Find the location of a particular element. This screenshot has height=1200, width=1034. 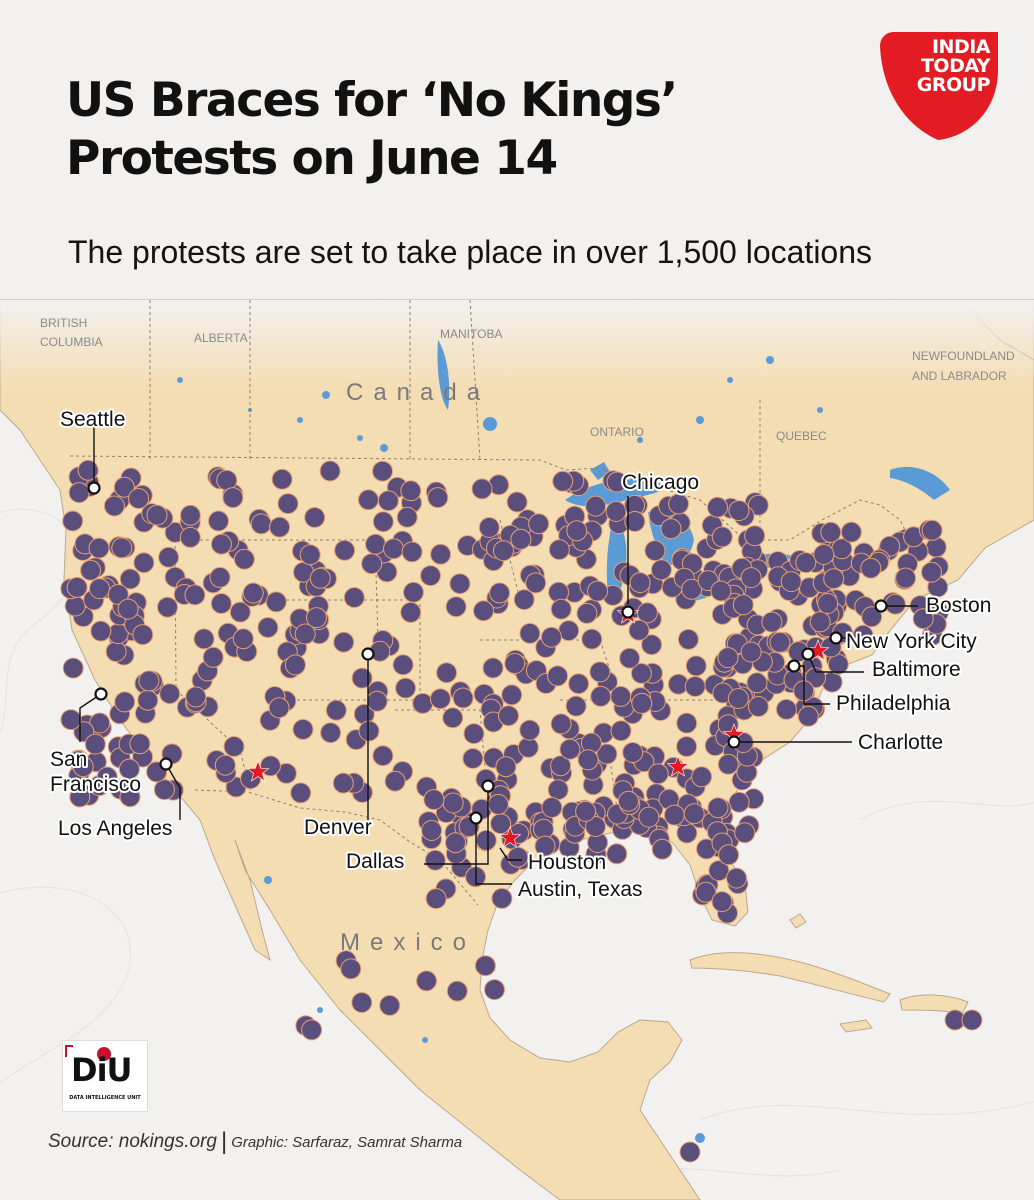

graphic-credit: Graphic: Sarfaraz, Samrat Sharma is located at coordinates (347, 1142).